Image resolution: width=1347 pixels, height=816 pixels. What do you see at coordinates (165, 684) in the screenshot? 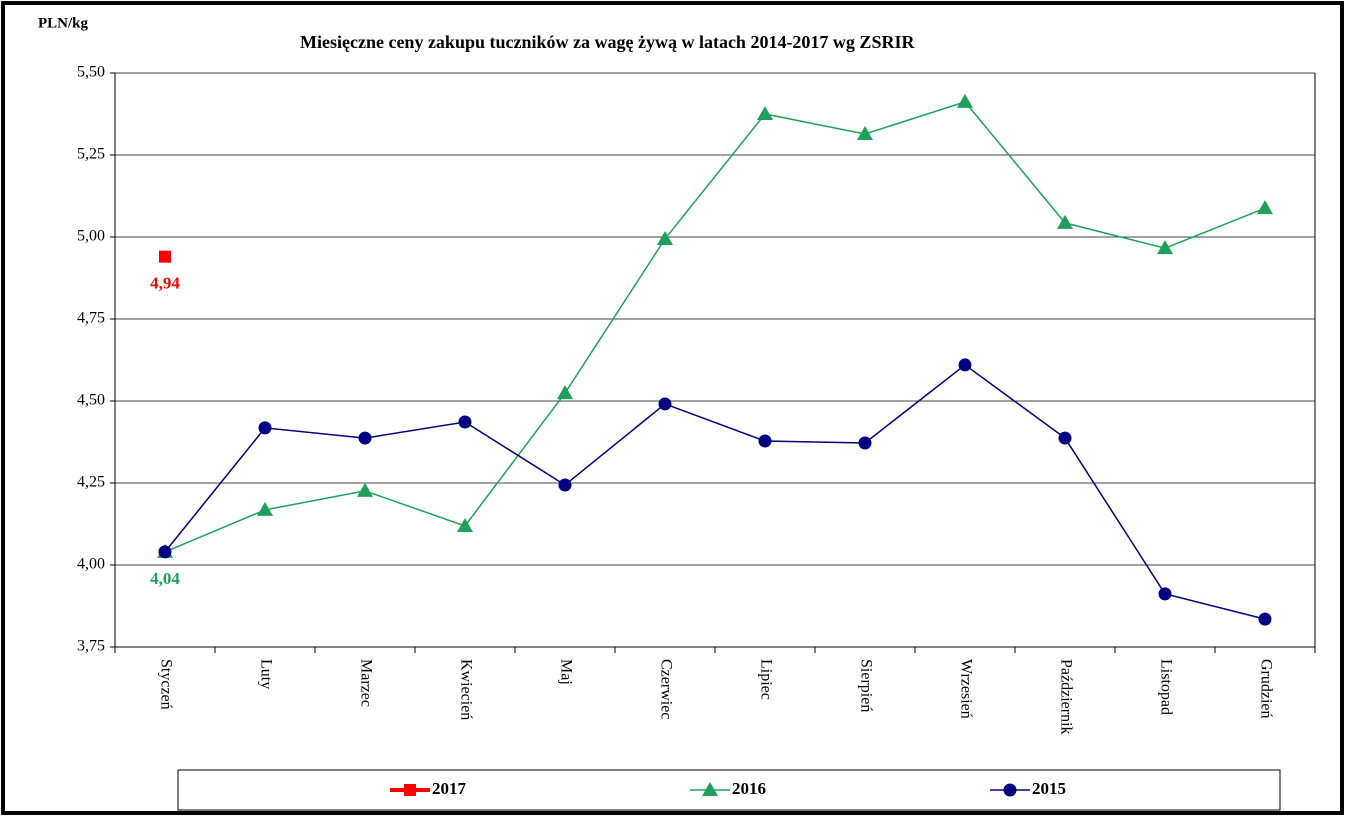
I see `x-tick-label: Styczeń` at bounding box center [165, 684].